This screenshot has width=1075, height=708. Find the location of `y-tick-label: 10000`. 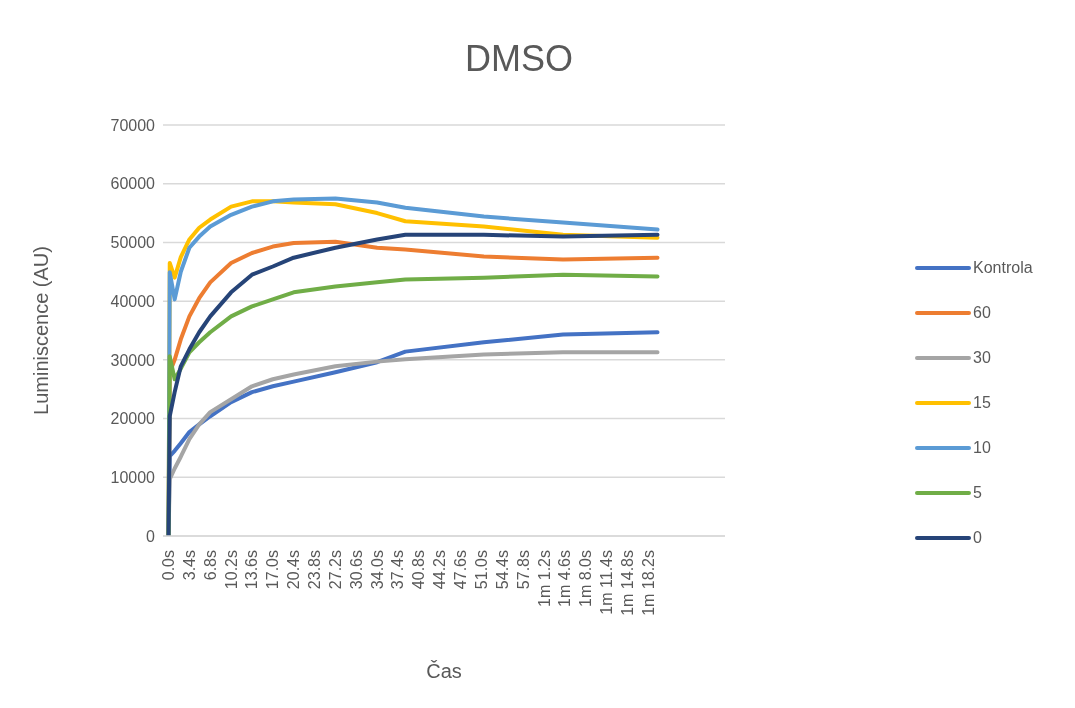

y-tick-label: 10000 is located at coordinates (133, 477).